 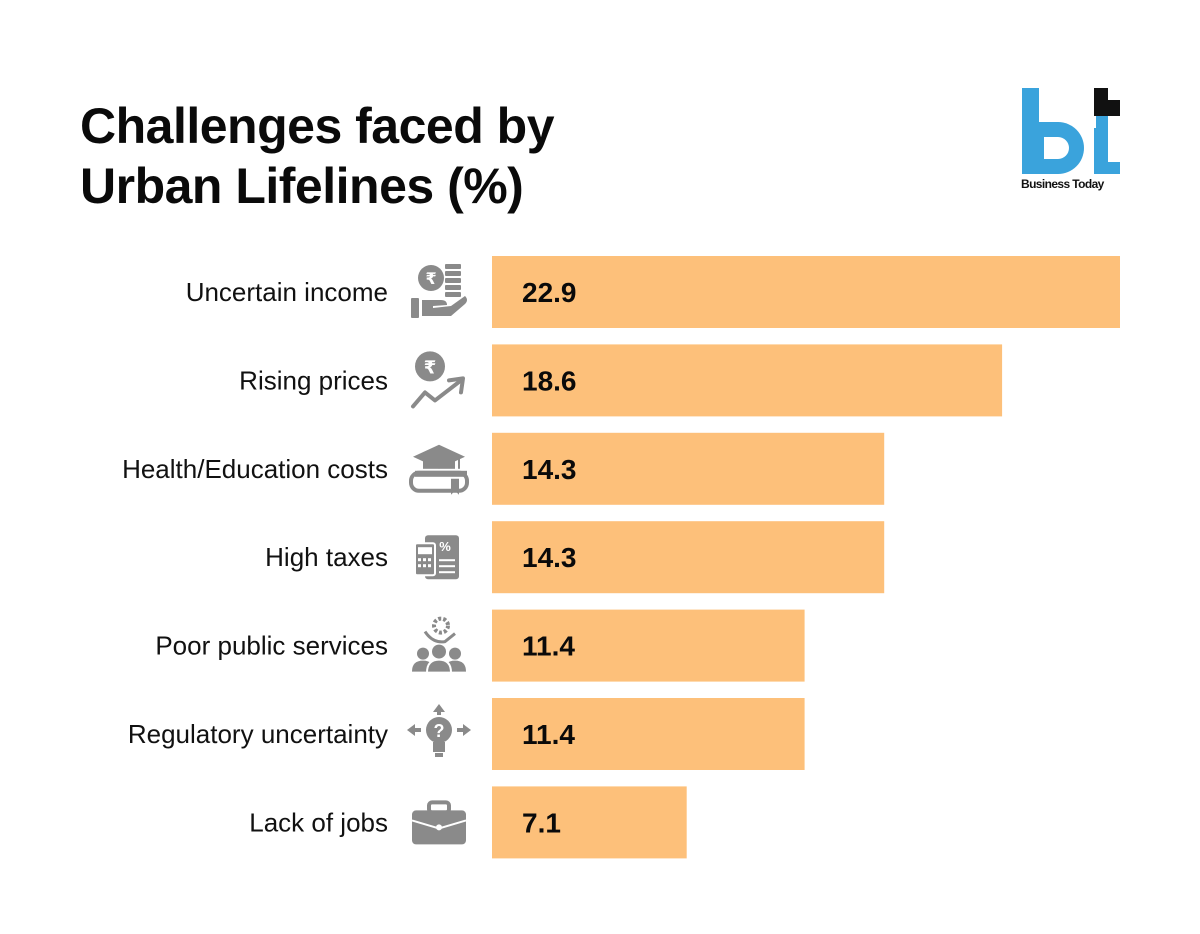 I want to click on value-label: 7.1, so click(x=541, y=822).